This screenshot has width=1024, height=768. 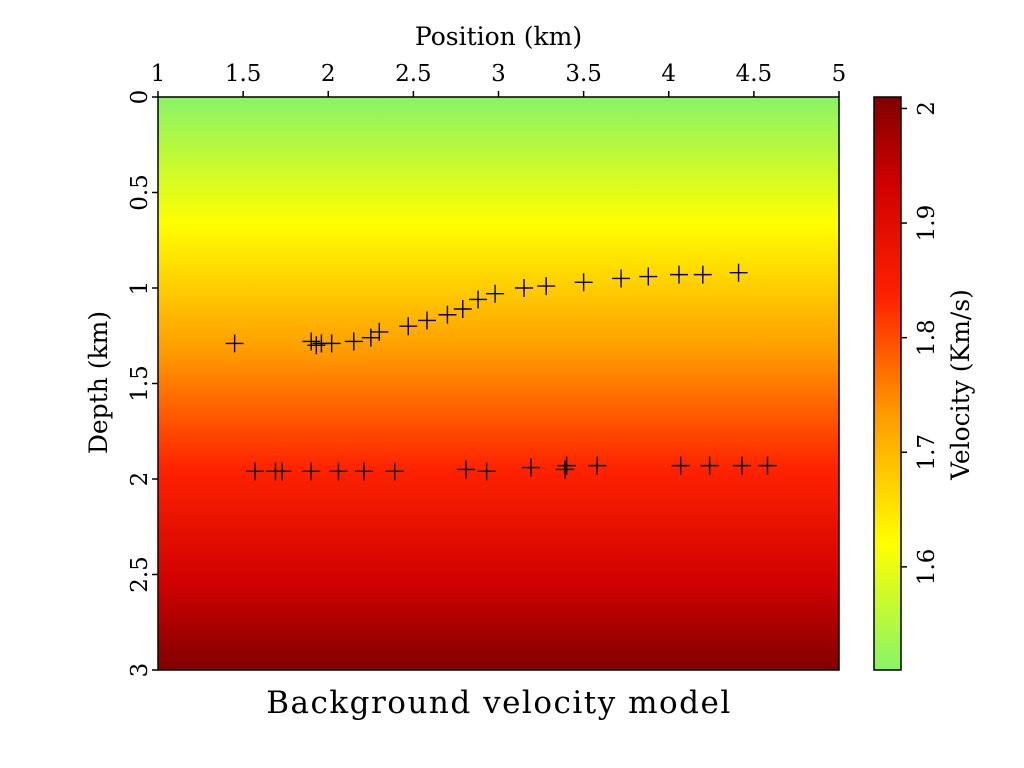 I want to click on y-axis-title: Depth (km), so click(x=98, y=382).